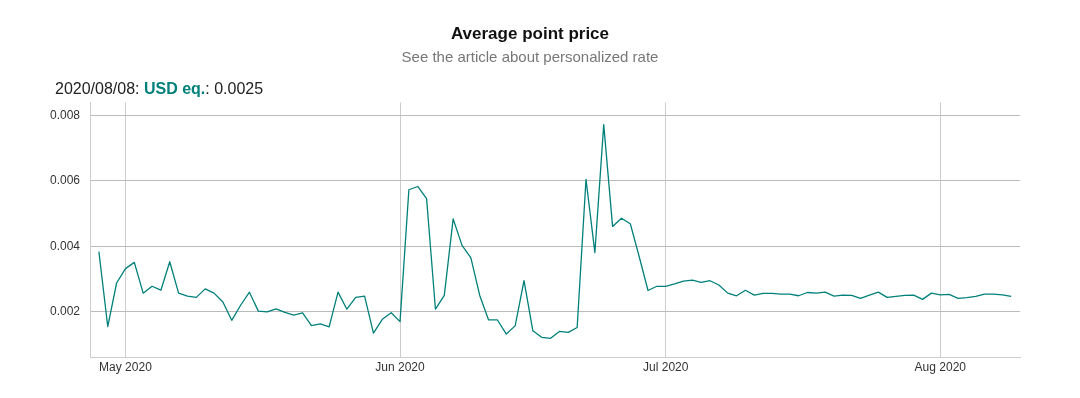  Describe the element at coordinates (65, 245) in the screenshot. I see `y-tick-label: 0.004` at that location.